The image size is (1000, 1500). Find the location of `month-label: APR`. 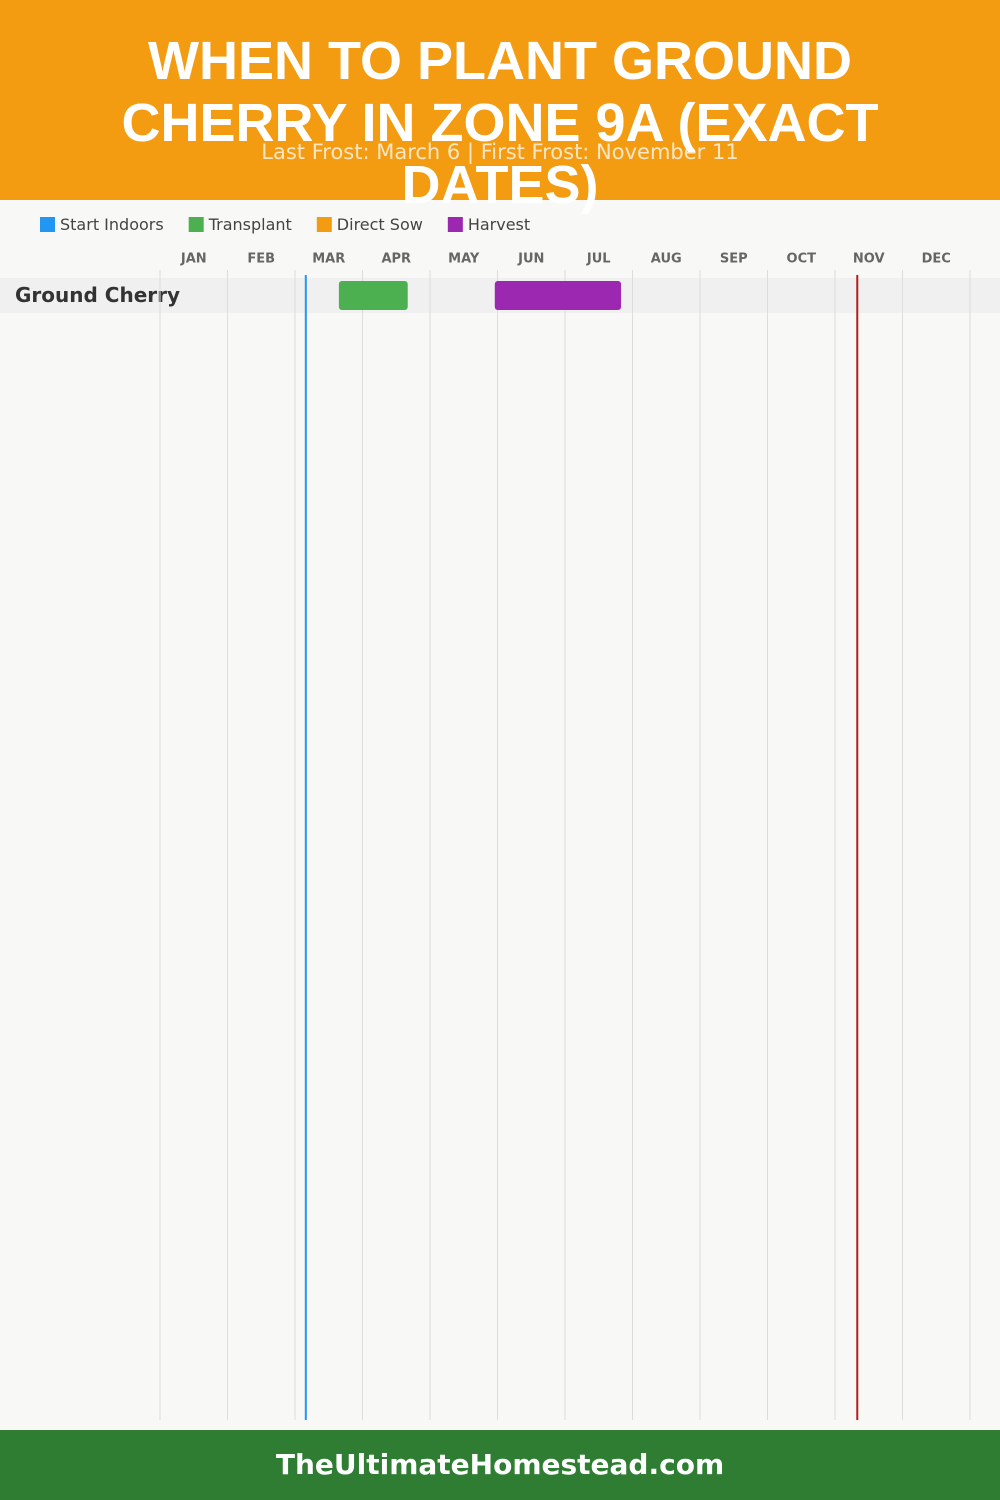

month-label: APR is located at coordinates (396, 259).